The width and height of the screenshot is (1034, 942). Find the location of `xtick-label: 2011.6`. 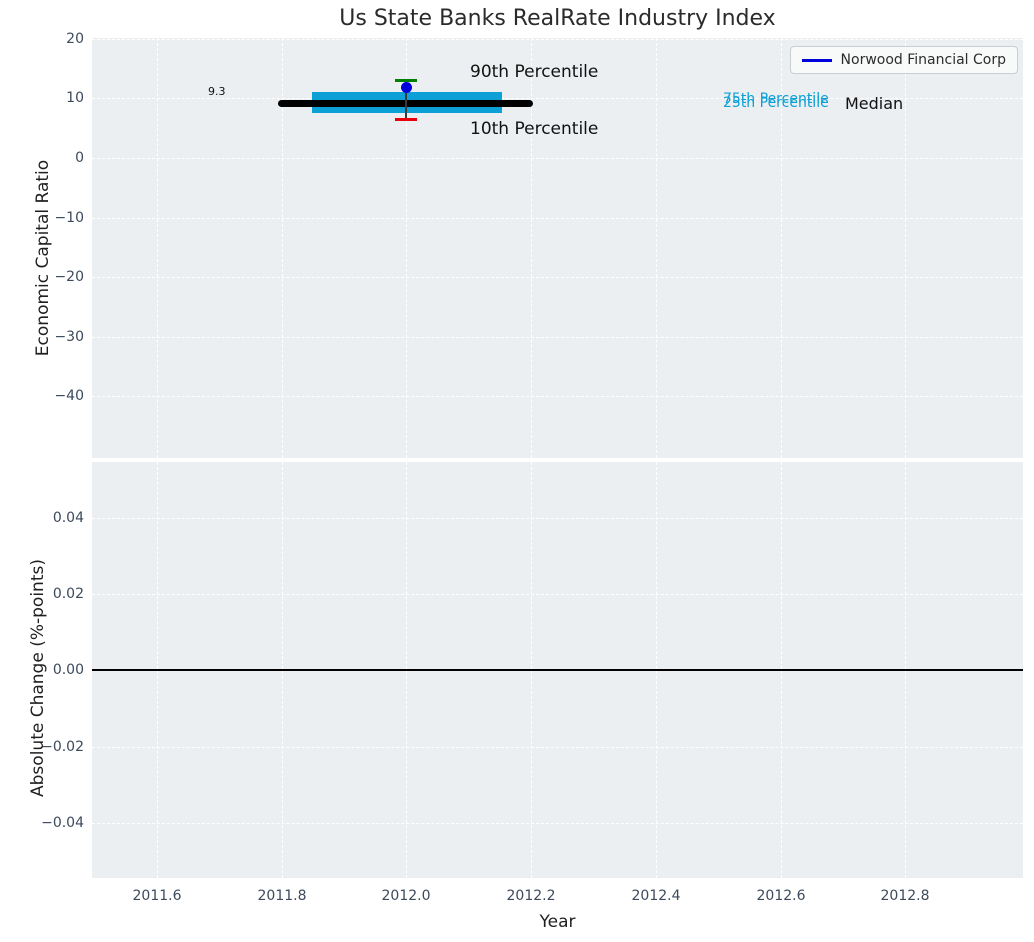

xtick-label: 2011.6 is located at coordinates (157, 896).